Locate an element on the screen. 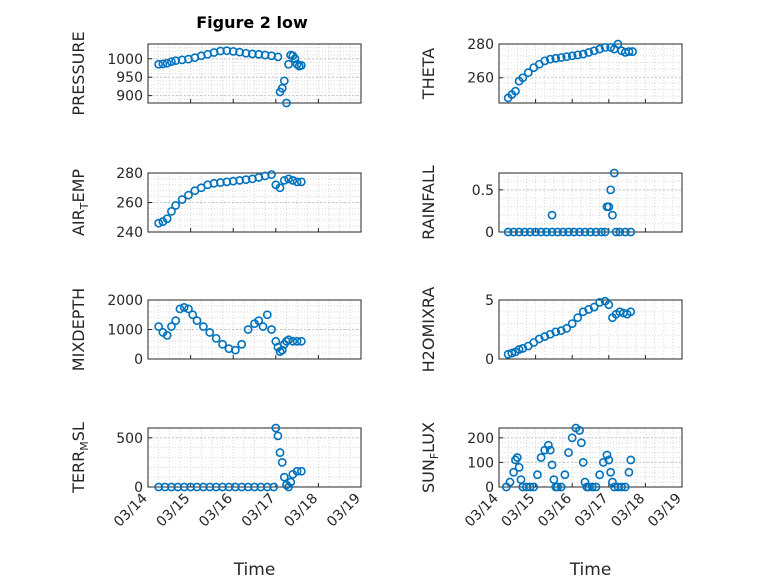 The image size is (778, 583). subplot-1: 260 280 THETA is located at coordinates (551, 70).